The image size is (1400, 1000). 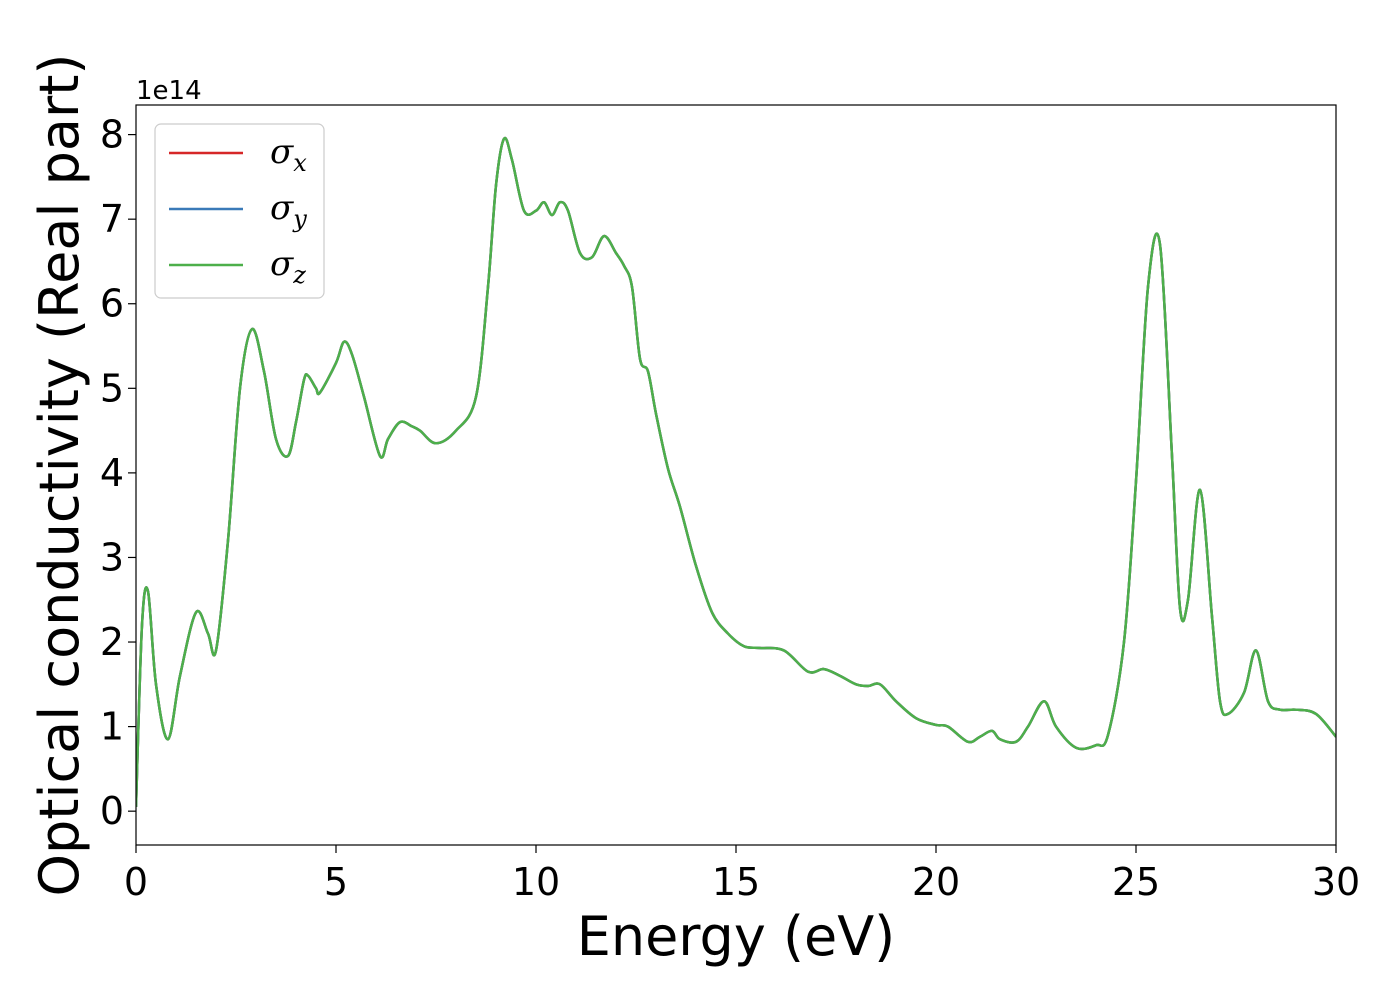 What do you see at coordinates (736, 882) in the screenshot?
I see `x-tick-label: 15` at bounding box center [736, 882].